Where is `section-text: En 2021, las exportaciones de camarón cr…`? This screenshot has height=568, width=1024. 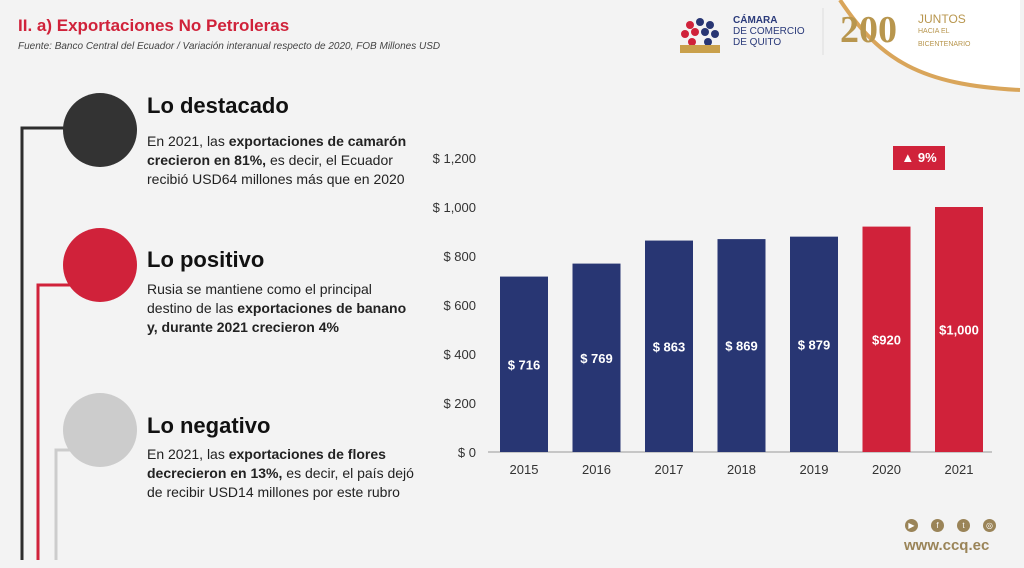
section-text: En 2021, las exportaciones de camarón cr… is located at coordinates (277, 160).